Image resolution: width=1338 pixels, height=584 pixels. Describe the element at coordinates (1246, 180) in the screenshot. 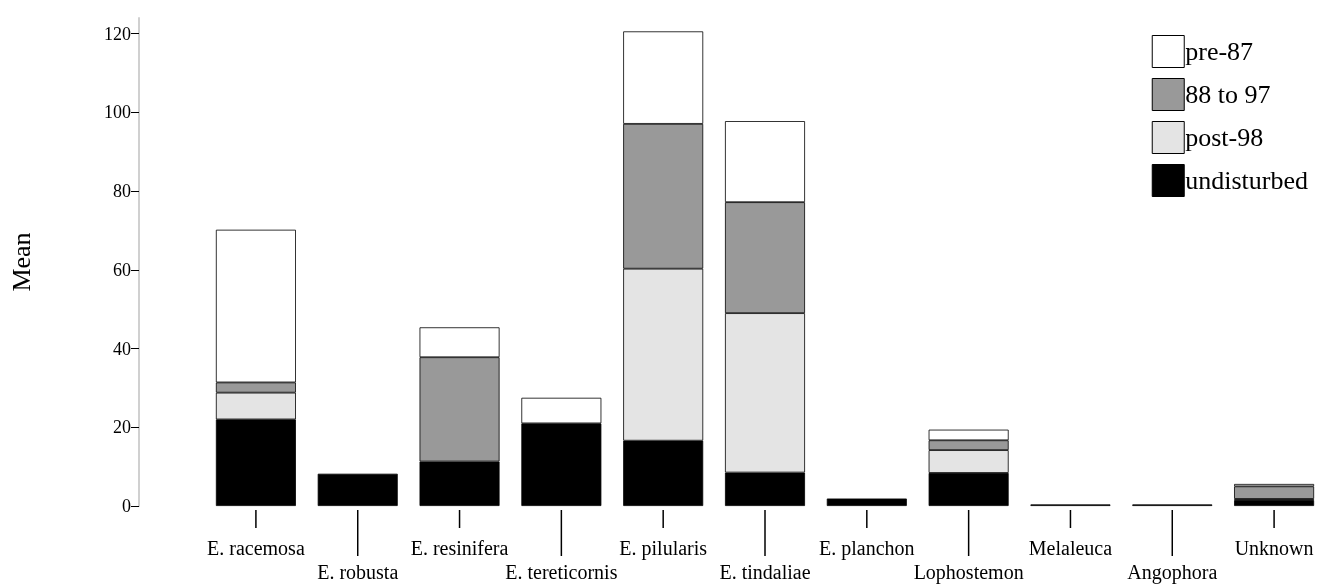

I see `legend-label: undisturbed` at that location.